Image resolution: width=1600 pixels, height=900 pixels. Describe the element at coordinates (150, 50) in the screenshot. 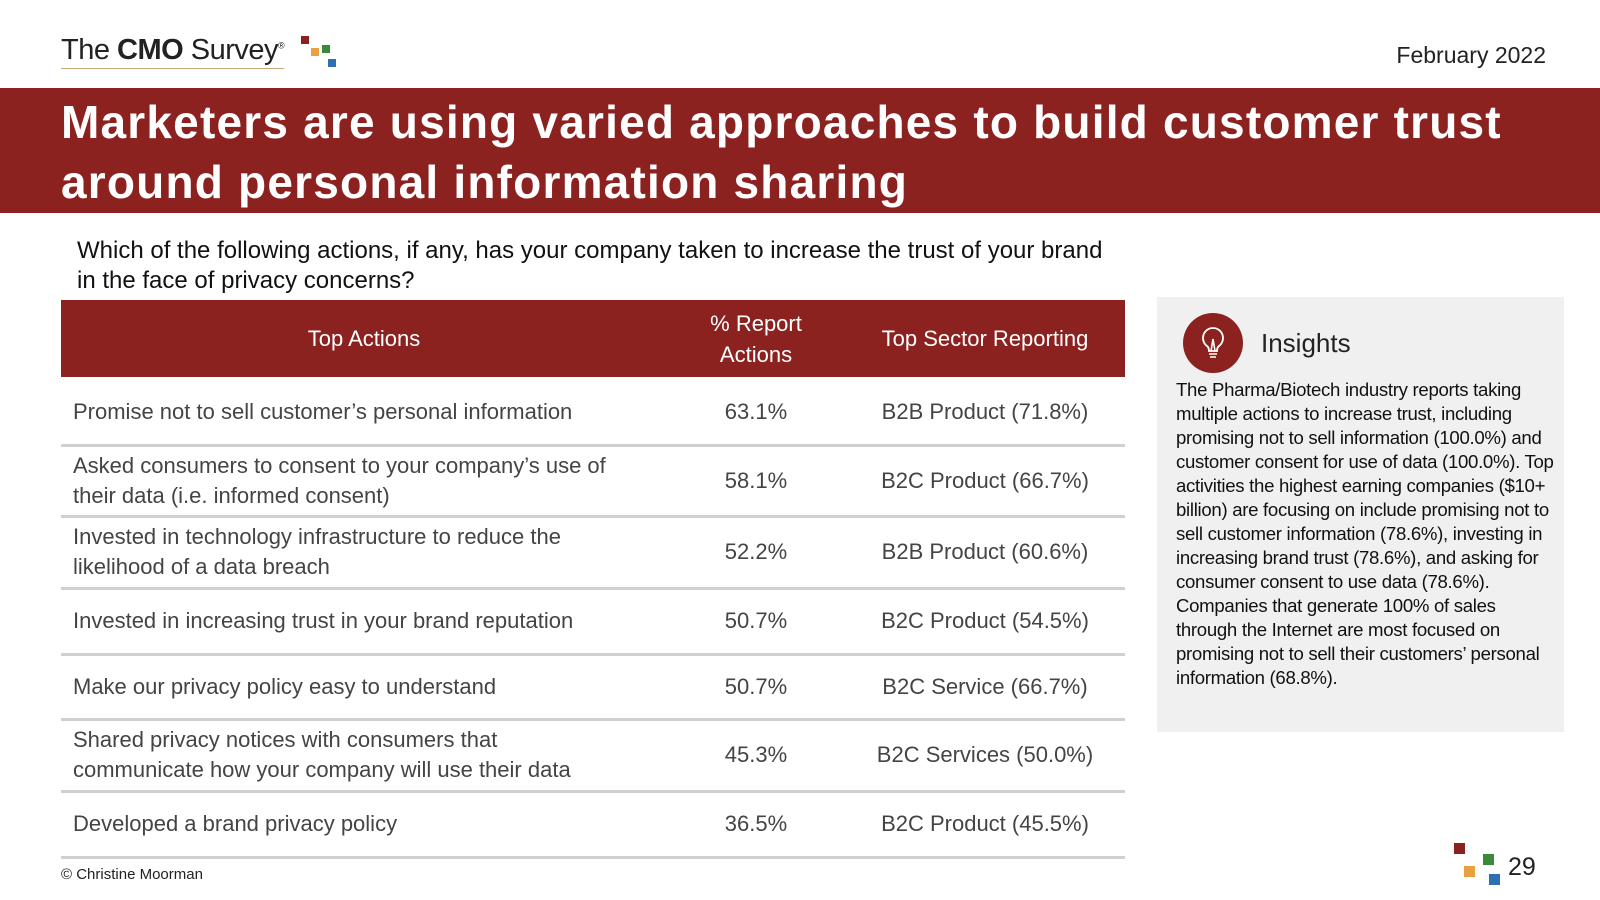

I see `logo-cmo: CMO` at that location.